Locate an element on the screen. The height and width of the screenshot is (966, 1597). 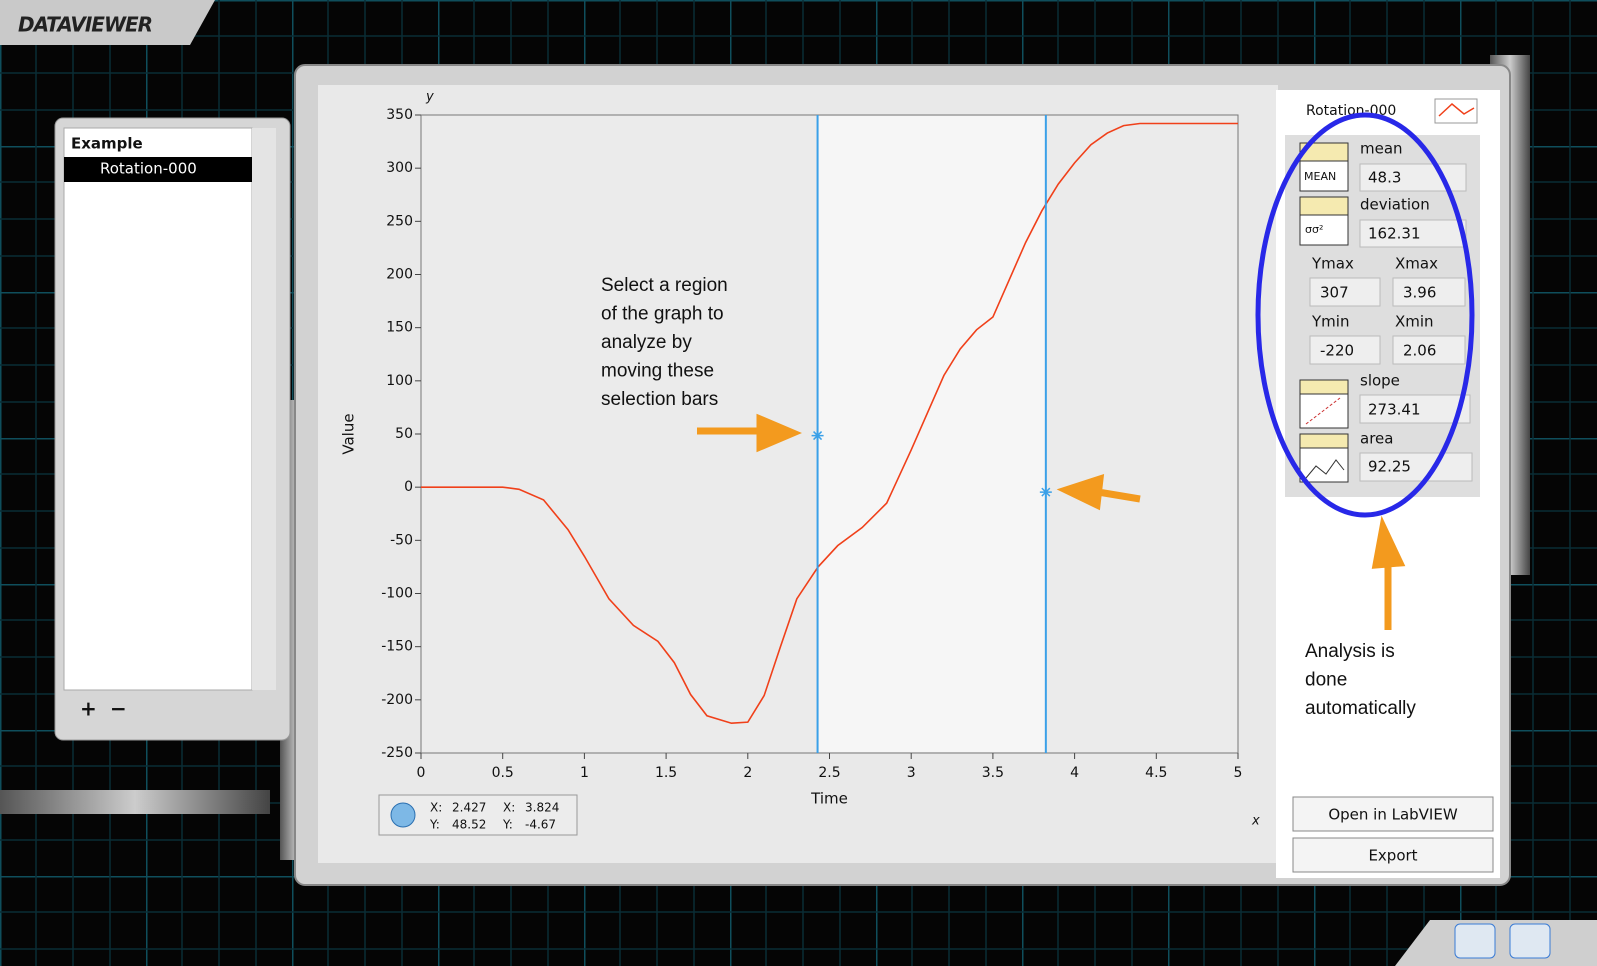
xmin-value: 2.06 is located at coordinates (1419, 351).